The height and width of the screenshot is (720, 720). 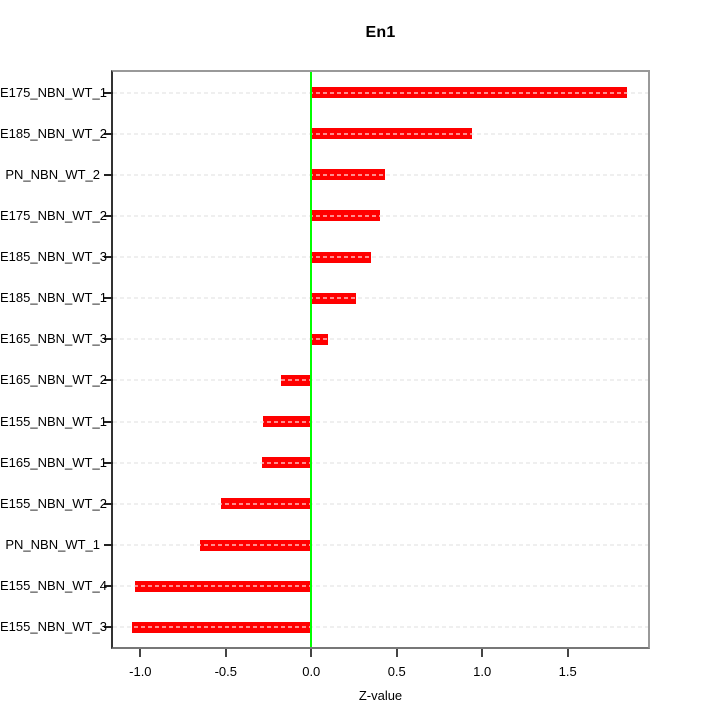 What do you see at coordinates (140, 671) in the screenshot?
I see `x-tick-label: -1.0` at bounding box center [140, 671].